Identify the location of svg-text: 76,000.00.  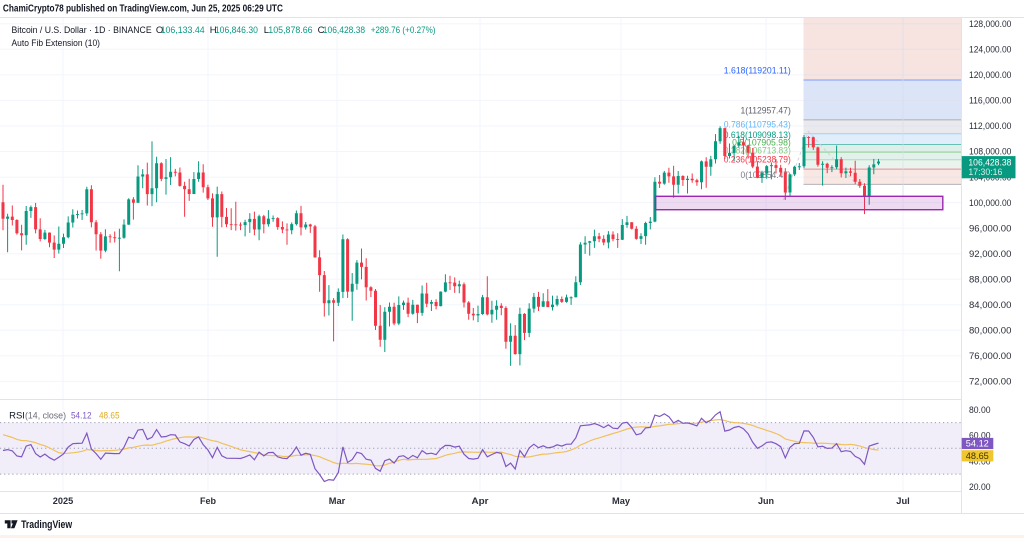
(990, 356).